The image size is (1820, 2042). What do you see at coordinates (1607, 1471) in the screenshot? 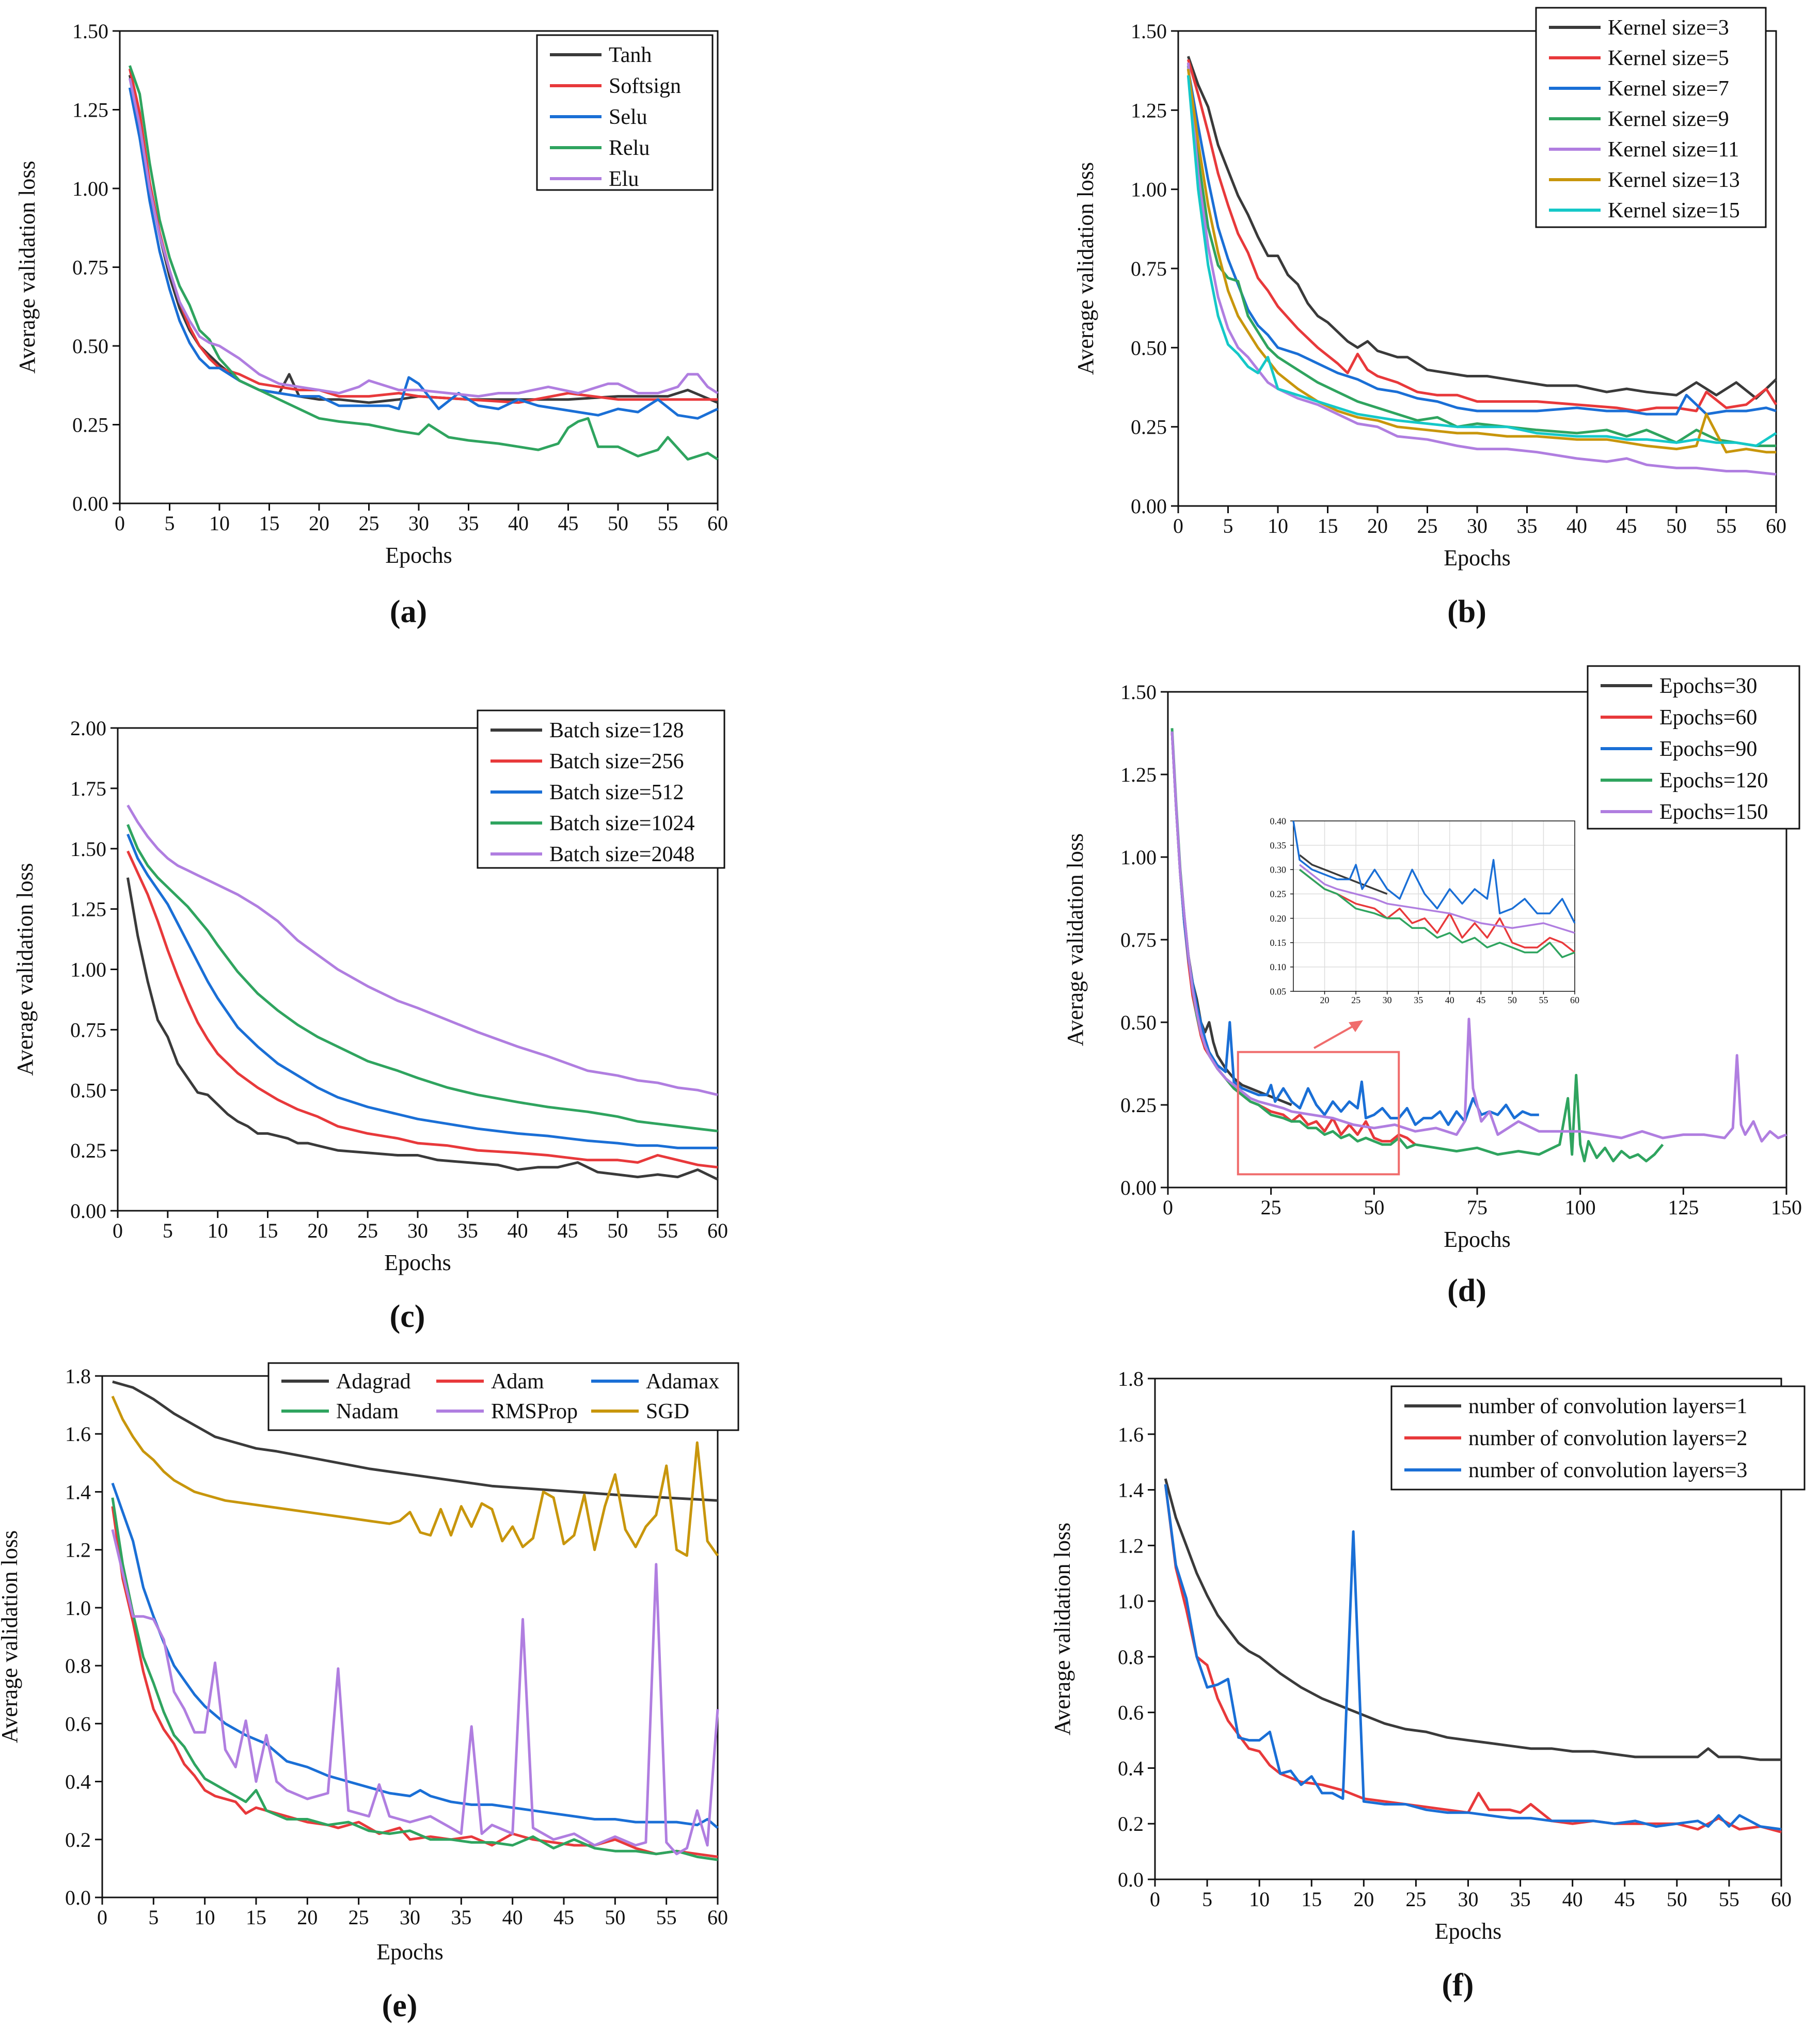
I see `legend-label: number of convolution layers=3` at bounding box center [1607, 1471].